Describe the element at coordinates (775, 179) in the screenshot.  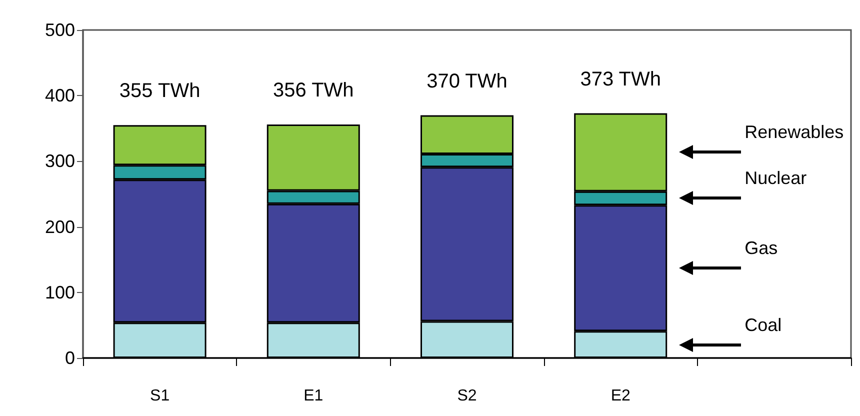
I see `text: Nuclear` at that location.